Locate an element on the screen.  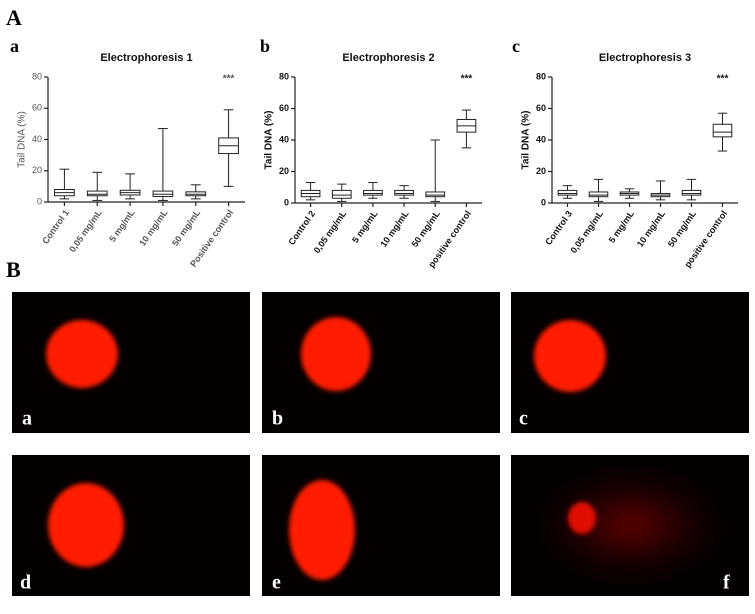
x-tick-label: Control 1 is located at coordinates (55, 227).